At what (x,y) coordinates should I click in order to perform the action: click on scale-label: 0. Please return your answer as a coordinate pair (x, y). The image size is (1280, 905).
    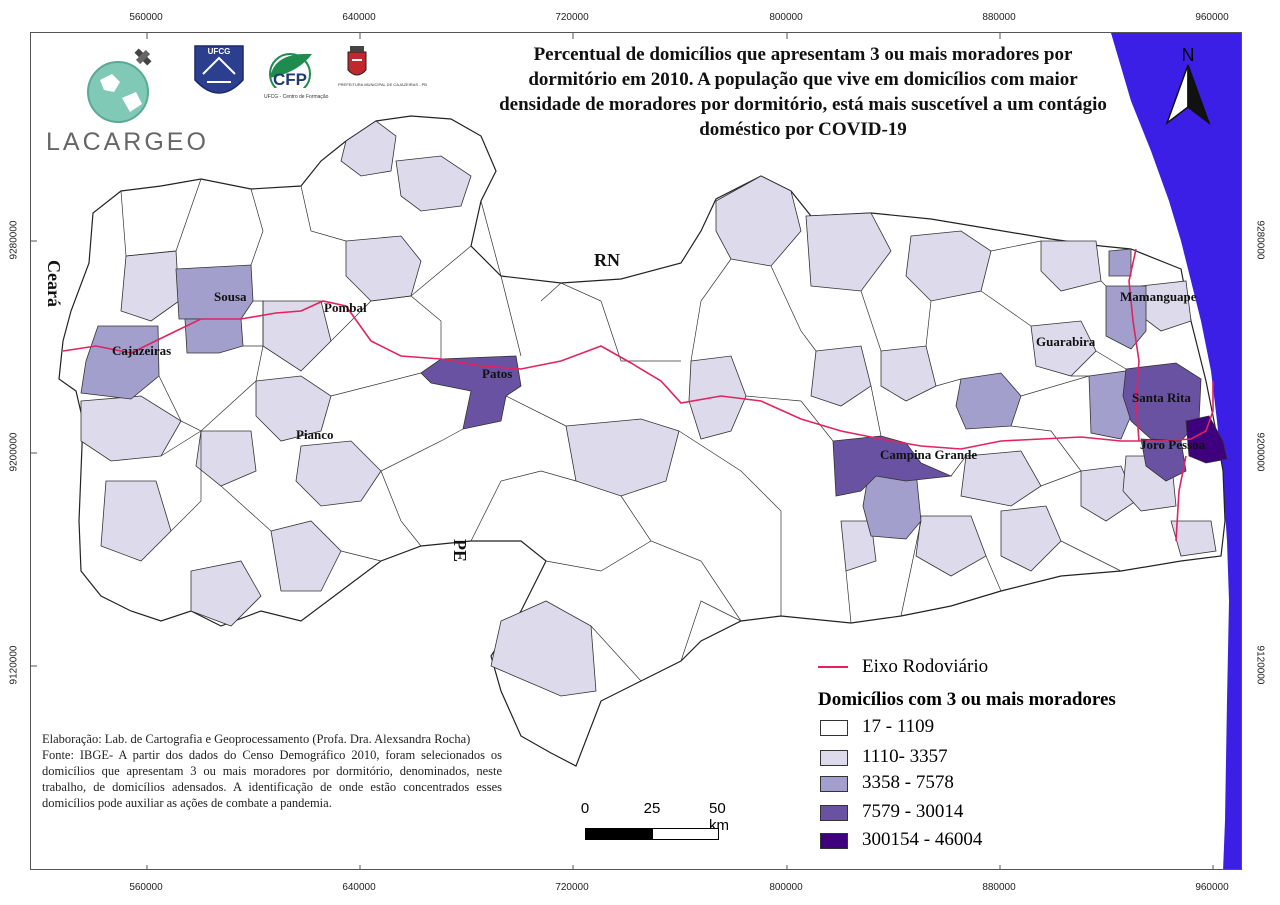
    Looking at the image, I should click on (585, 808).